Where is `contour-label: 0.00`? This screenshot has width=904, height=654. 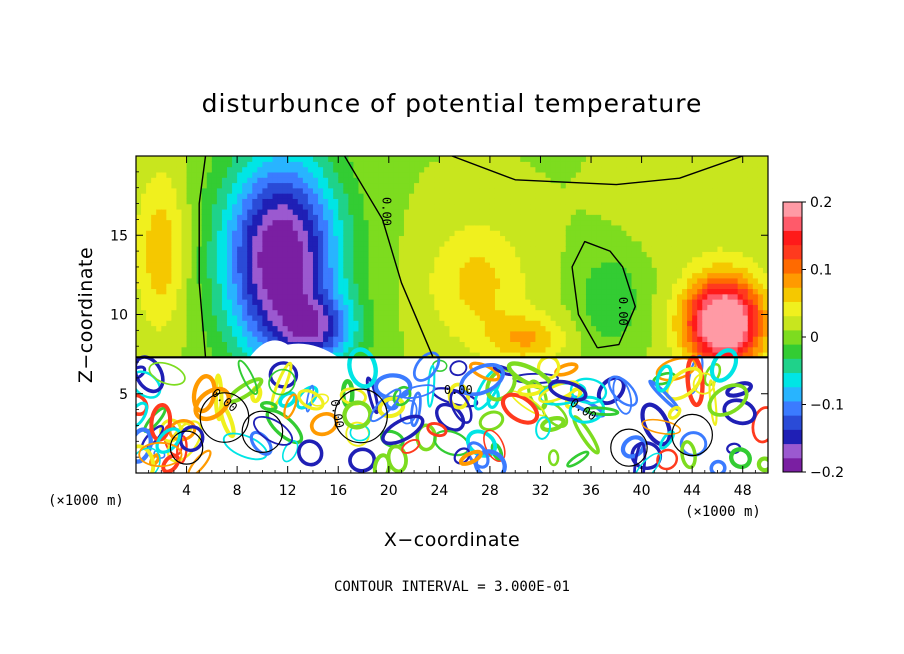 contour-label: 0.00 is located at coordinates (386, 211).